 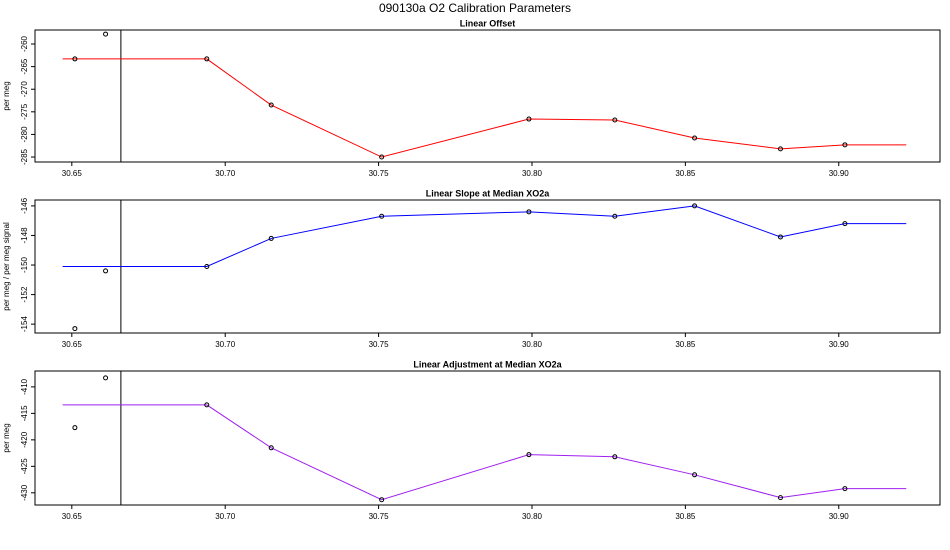 What do you see at coordinates (24, 264) in the screenshot?
I see `y-tick-label: -150` at bounding box center [24, 264].